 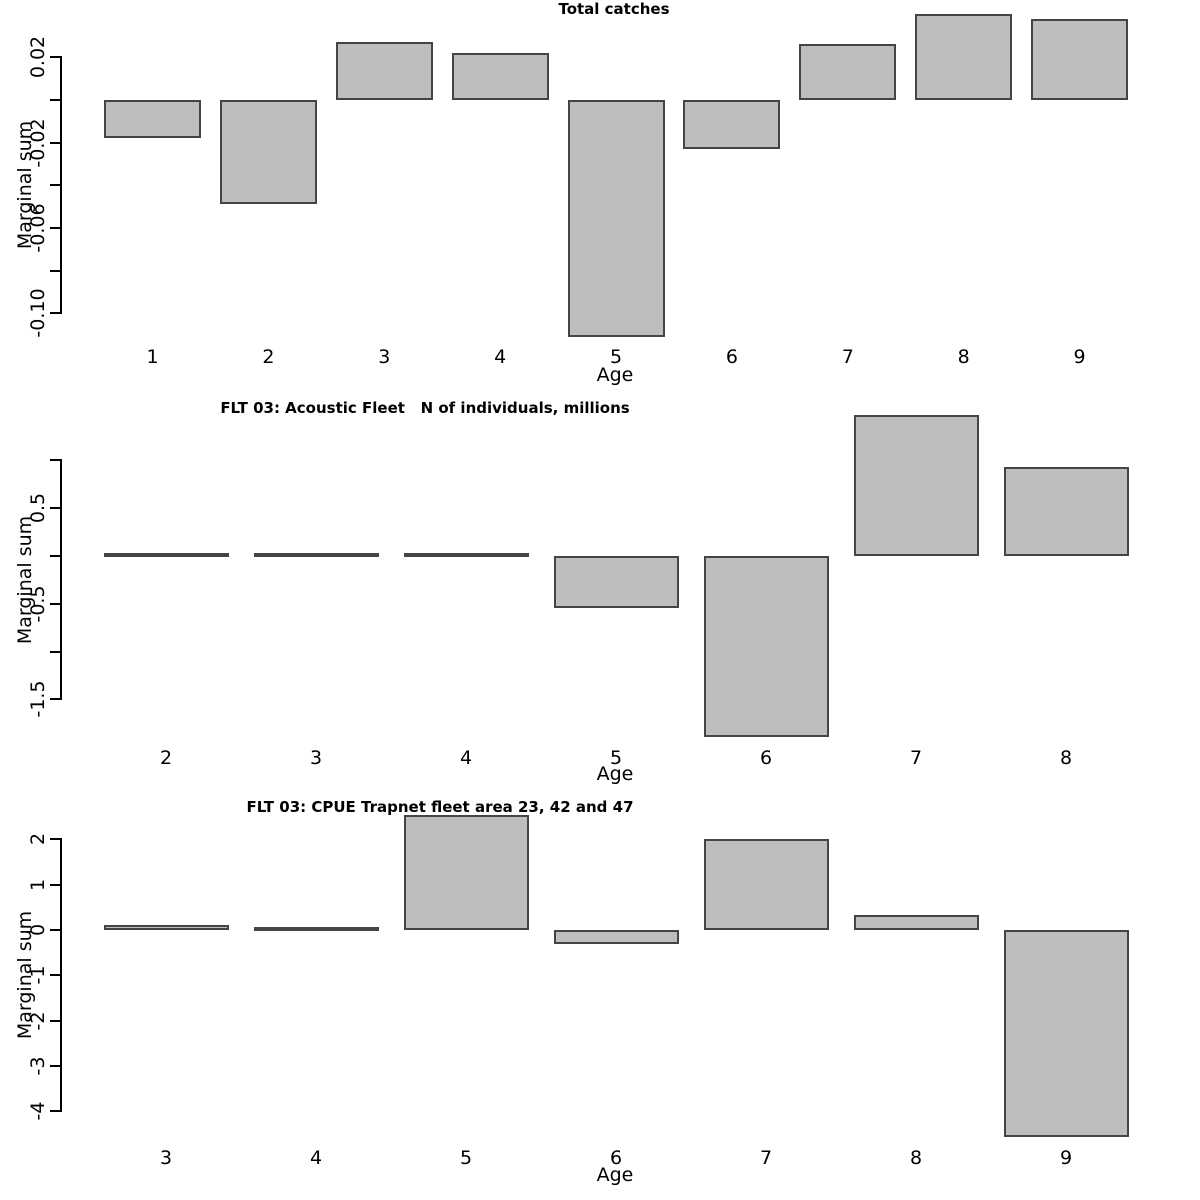 What do you see at coordinates (25, 580) in the screenshot?
I see `y-axis-label: Marginal sum` at bounding box center [25, 580].